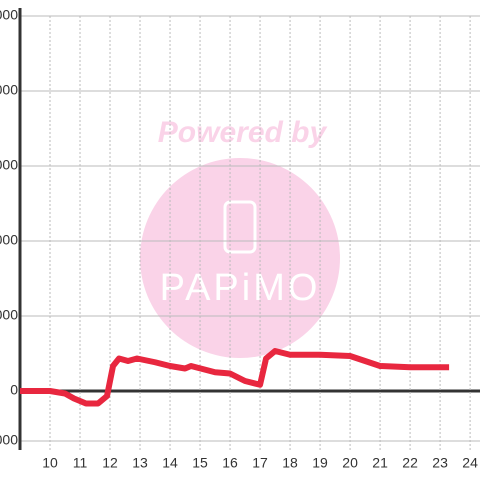 The image size is (480, 485). What do you see at coordinates (410, 463) in the screenshot?
I see `x-tick-label: 22` at bounding box center [410, 463].